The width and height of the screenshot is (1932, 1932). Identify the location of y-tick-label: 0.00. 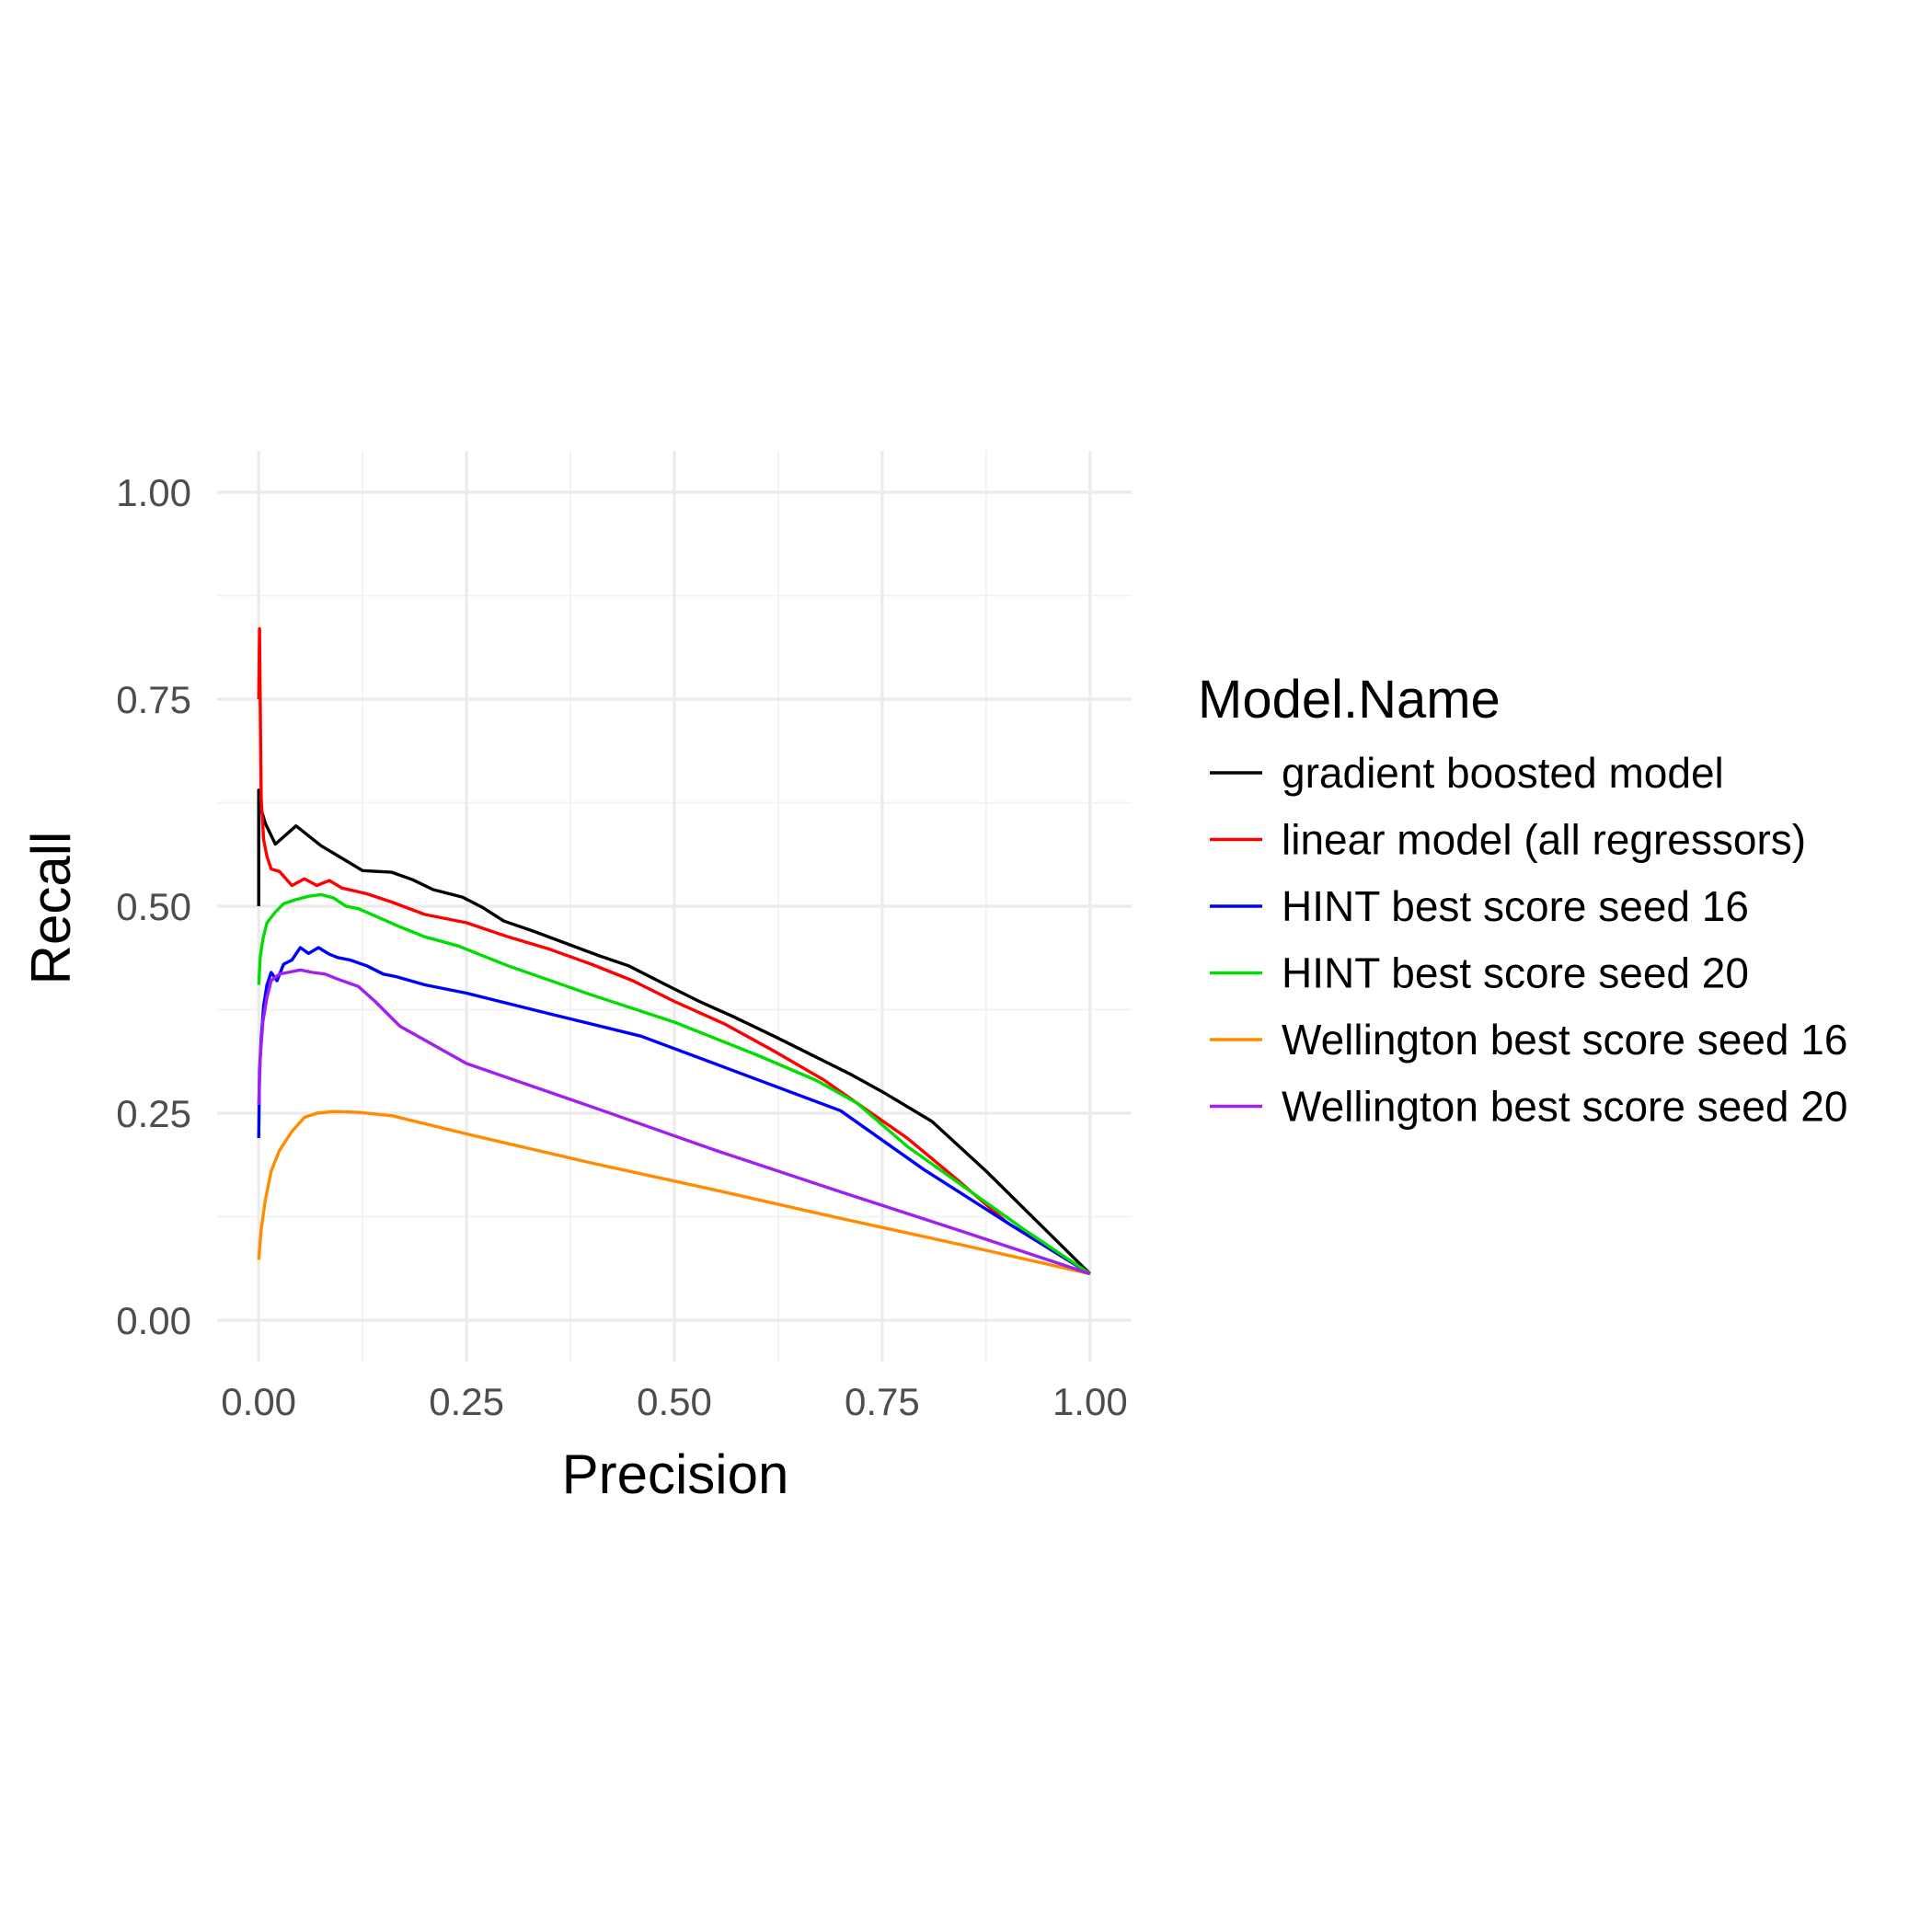
(153, 1320).